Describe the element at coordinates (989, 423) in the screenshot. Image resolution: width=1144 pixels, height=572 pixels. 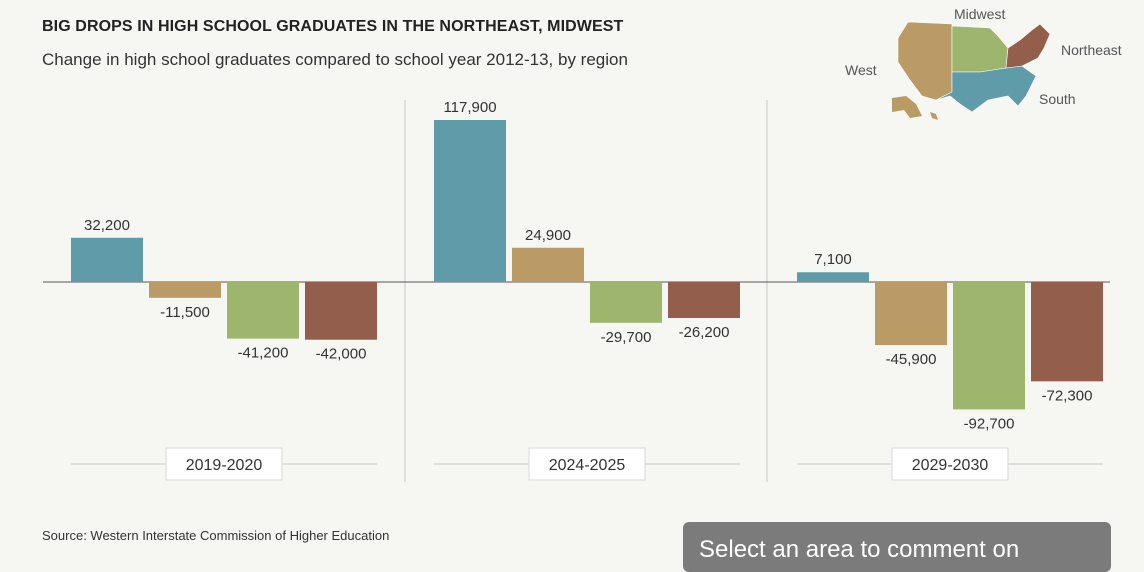
I see `data-label: -92,700` at that location.